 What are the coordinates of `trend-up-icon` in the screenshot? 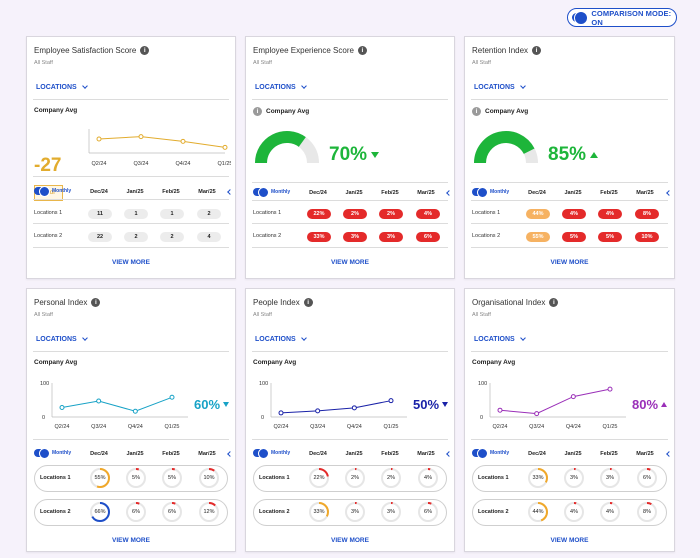 It's located at (594, 155).